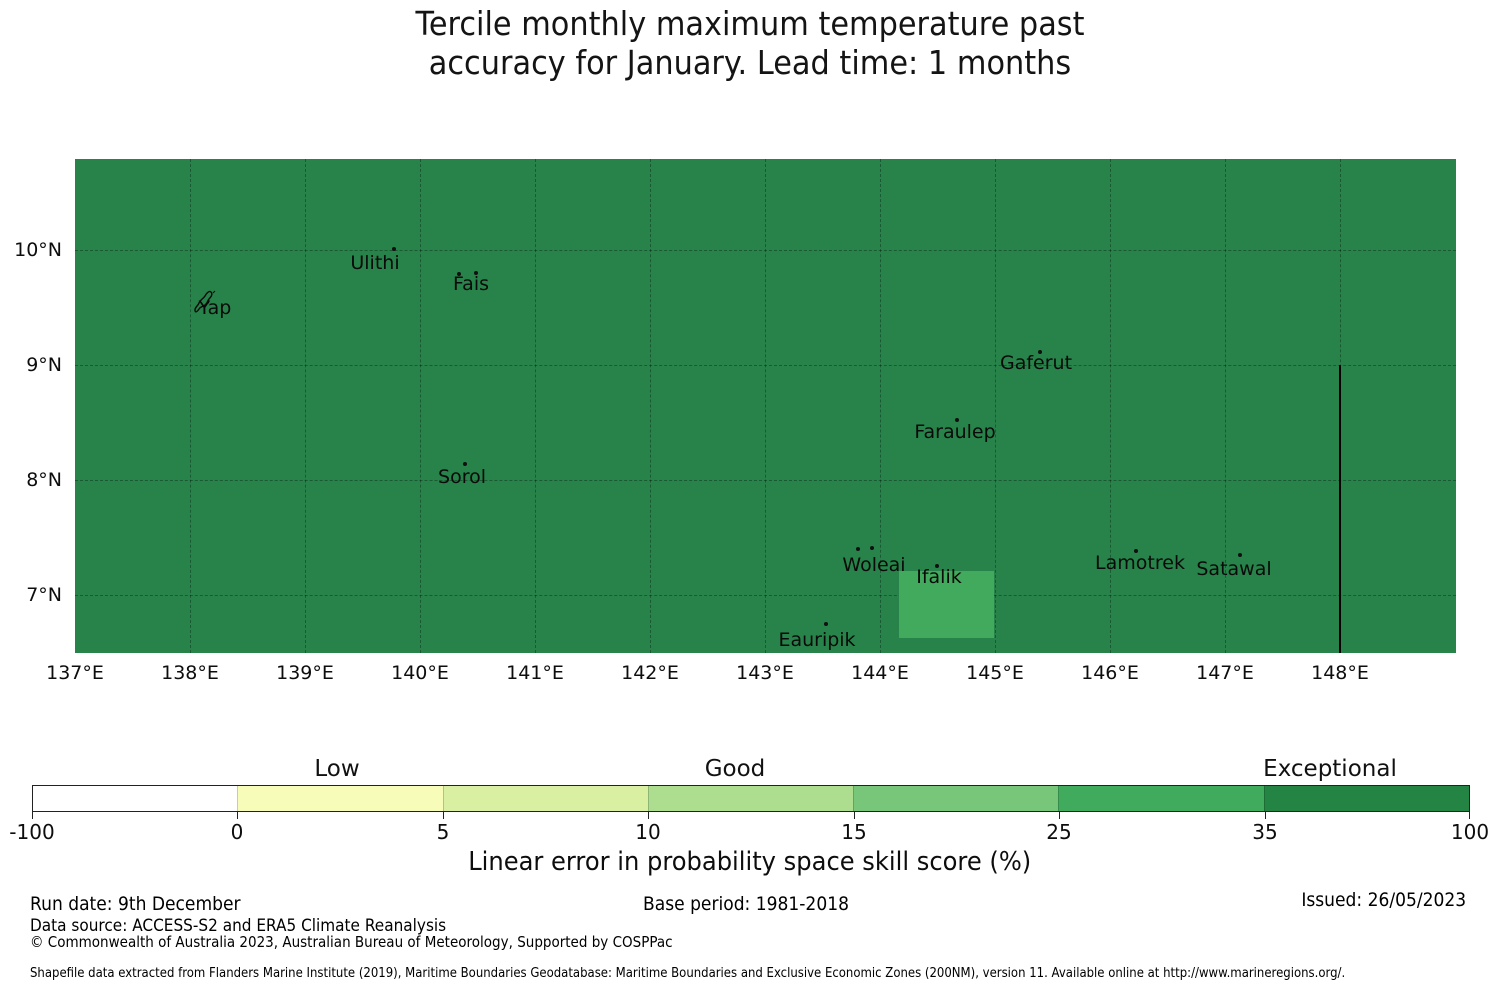 This screenshot has width=1500, height=990. I want to click on gridline-vertical-144e, so click(880, 406).